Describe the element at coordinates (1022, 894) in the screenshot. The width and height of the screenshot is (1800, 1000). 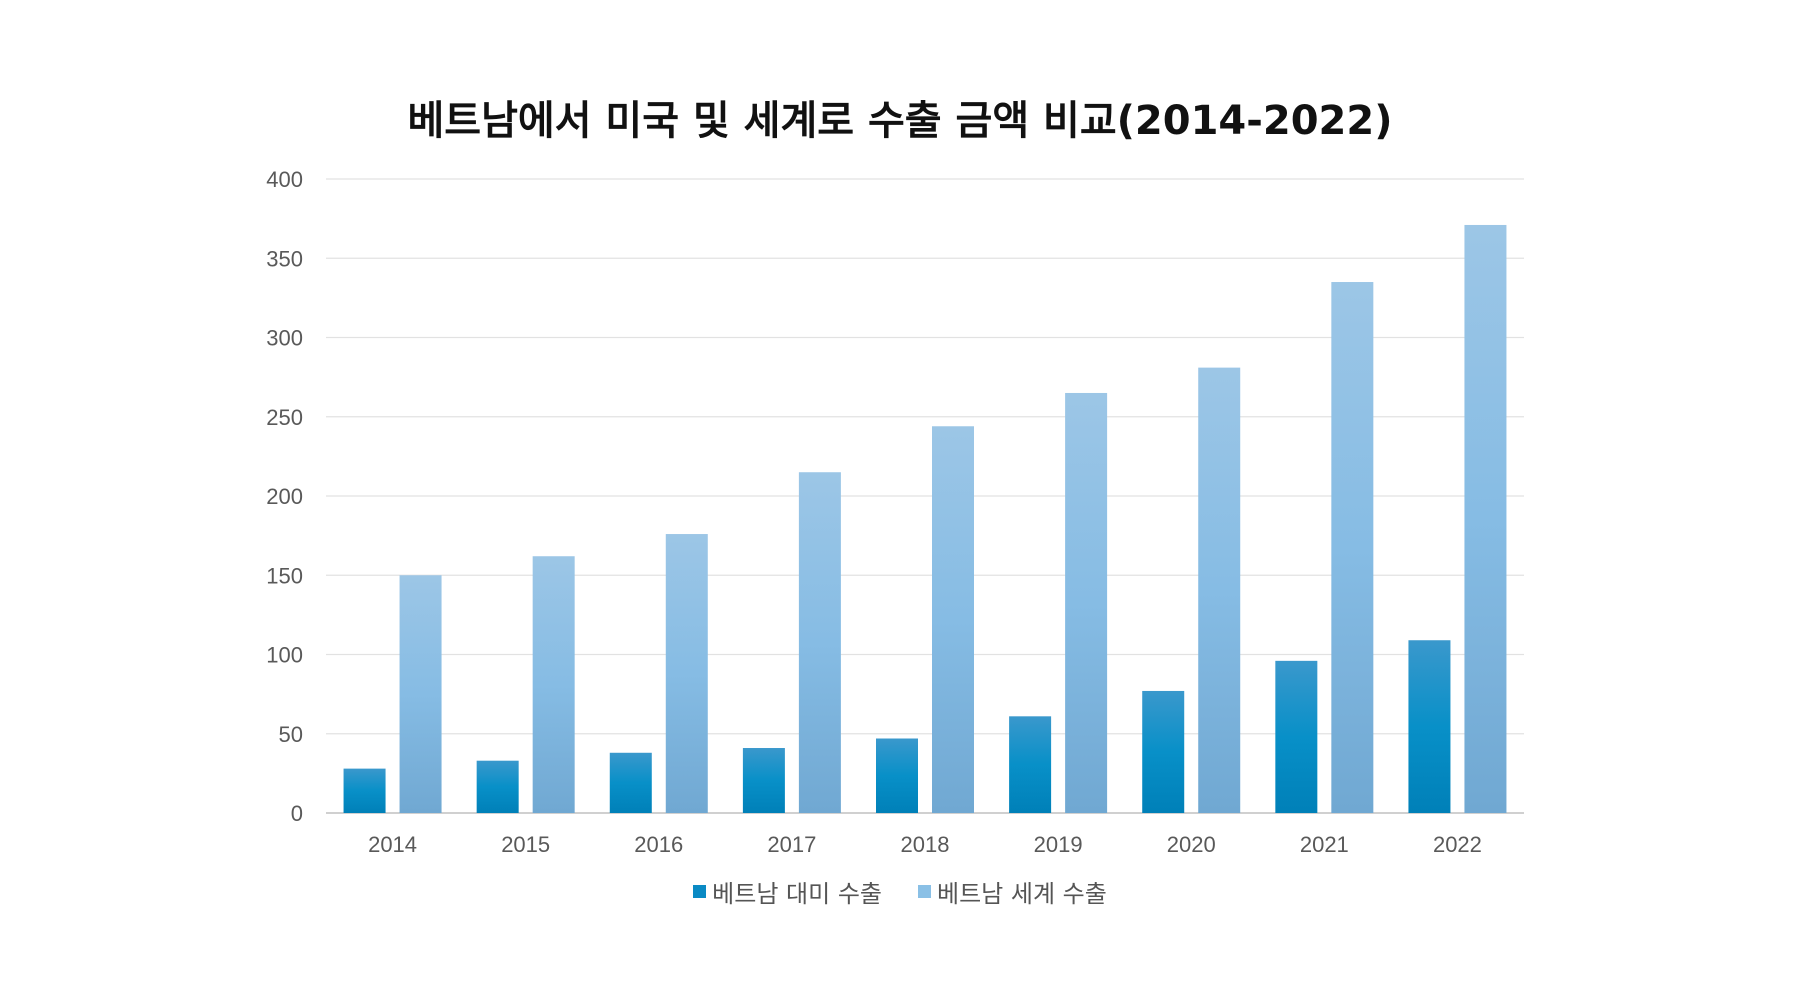
I see `legend-label-world: 베트남 세계 수출` at that location.